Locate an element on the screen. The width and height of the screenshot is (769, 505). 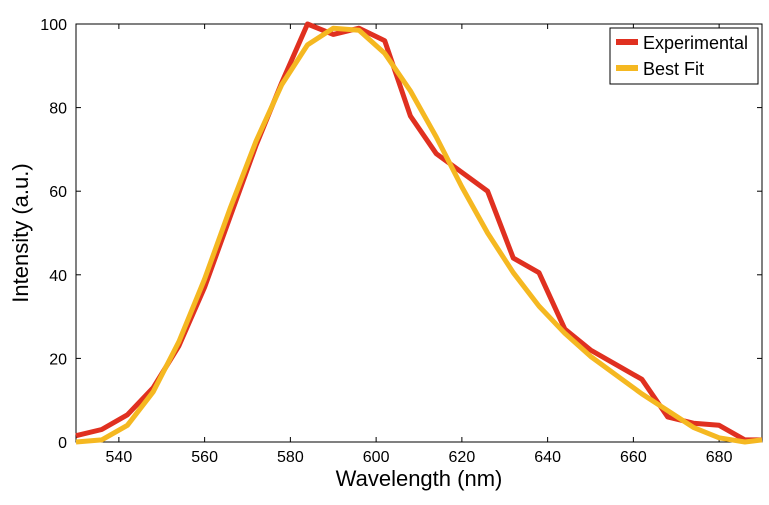
legend-box is located at coordinates (684, 56).